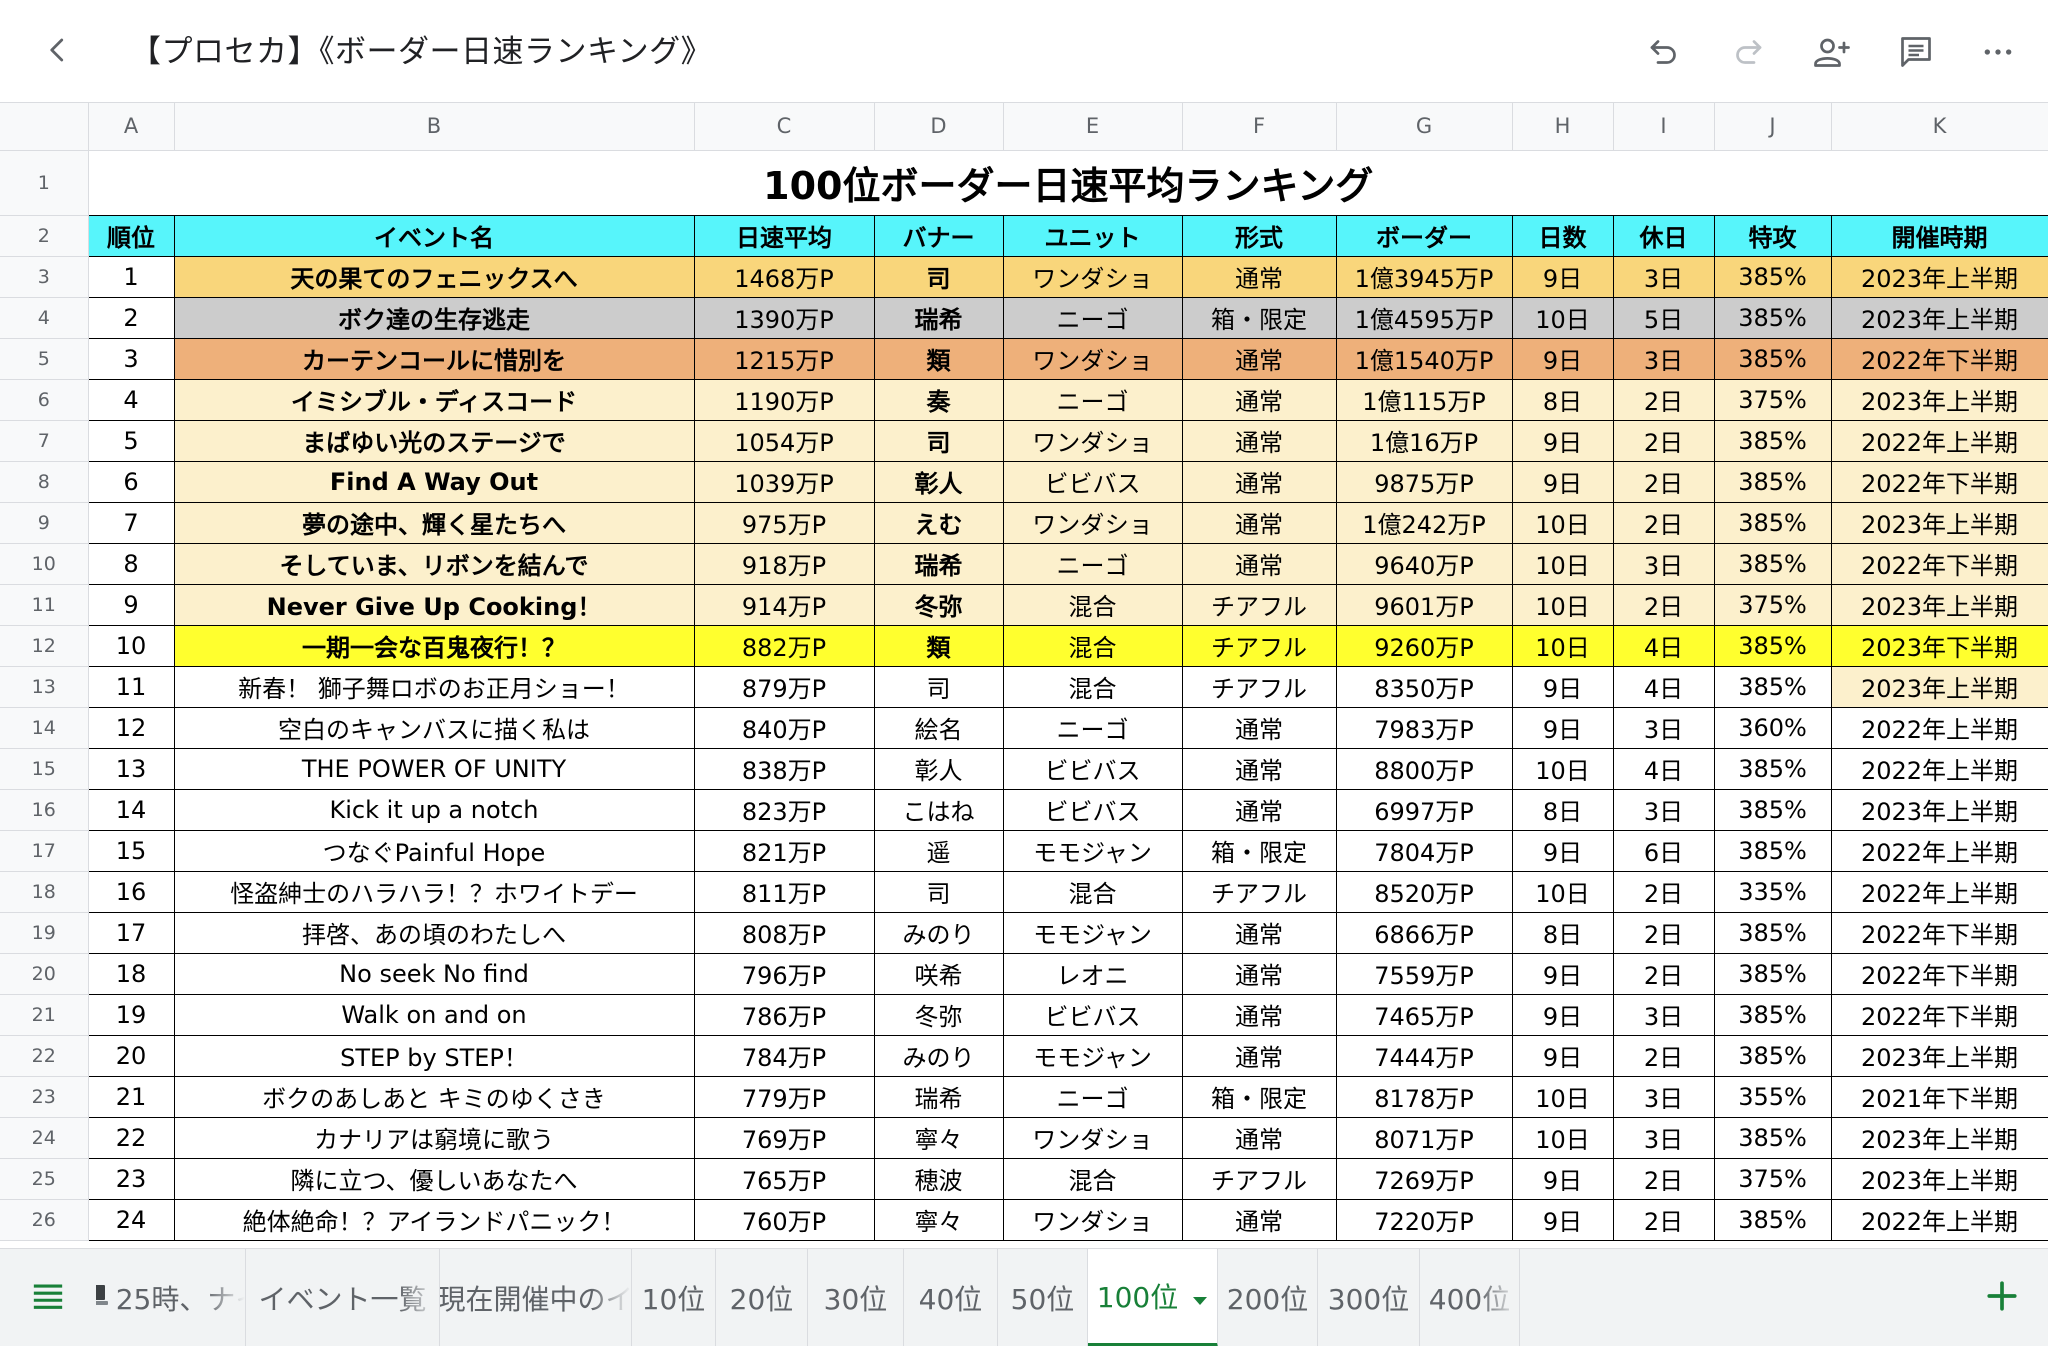 The width and height of the screenshot is (2048, 1346). I want to click on rank-cell: 23, so click(131, 1178).